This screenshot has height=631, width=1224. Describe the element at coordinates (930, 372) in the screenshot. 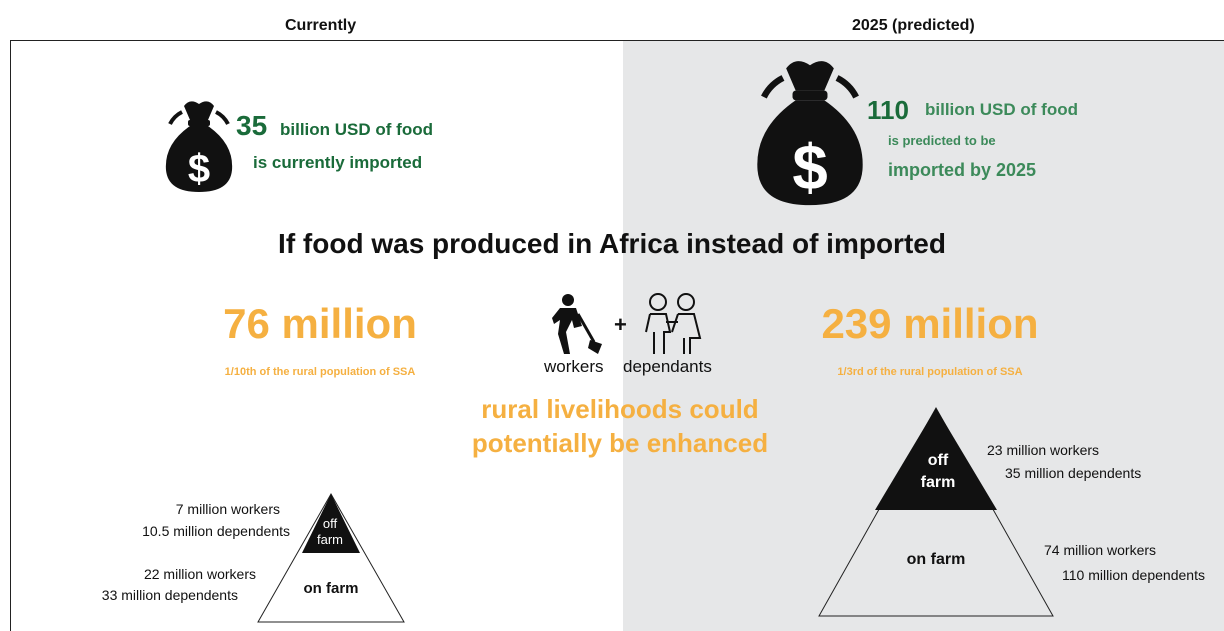

I see `predicted-share: 1/3rd of the rural population of SSA` at that location.